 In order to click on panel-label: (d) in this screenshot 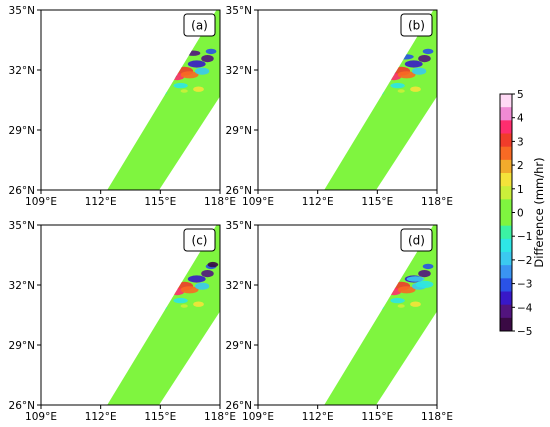, I will do `click(416, 241)`.